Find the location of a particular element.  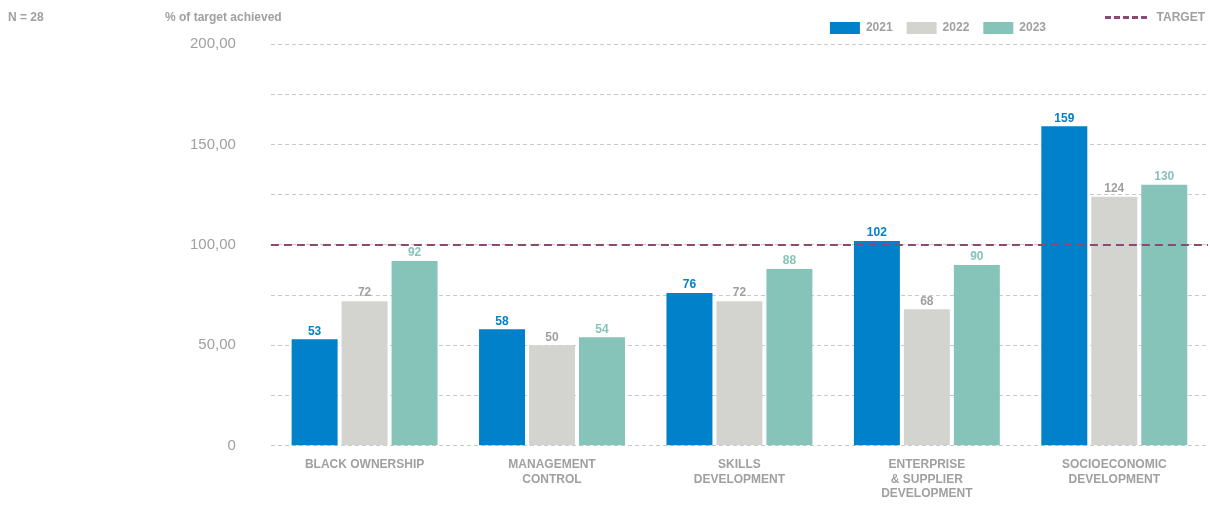

x-tick-label: SKILLS DEVELOPMENT is located at coordinates (739, 471).